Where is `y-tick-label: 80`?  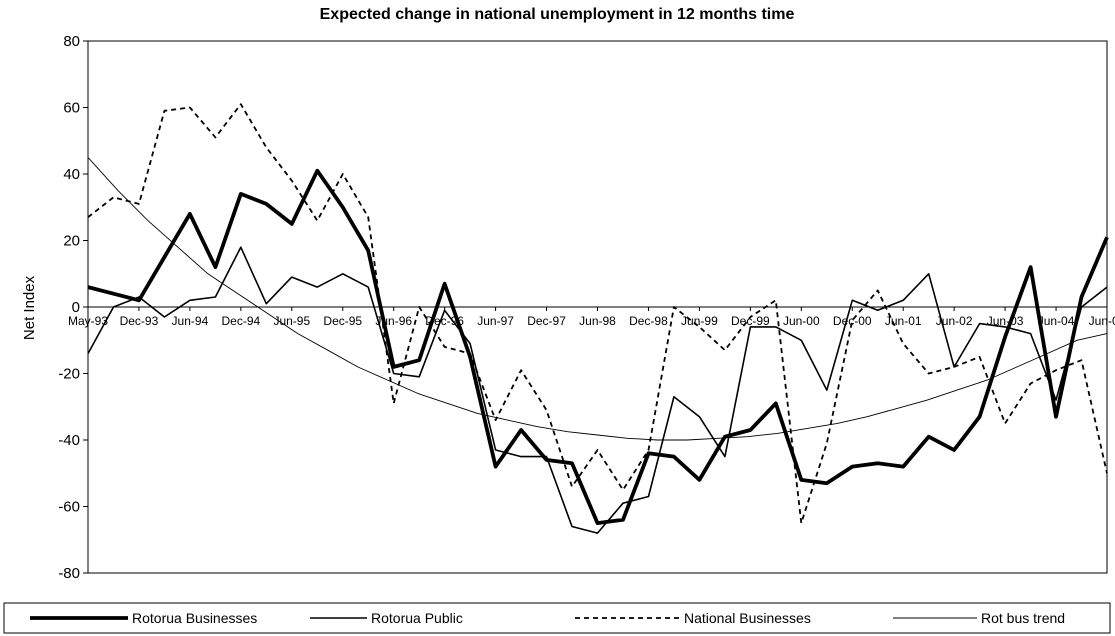 y-tick-label: 80 is located at coordinates (71, 41).